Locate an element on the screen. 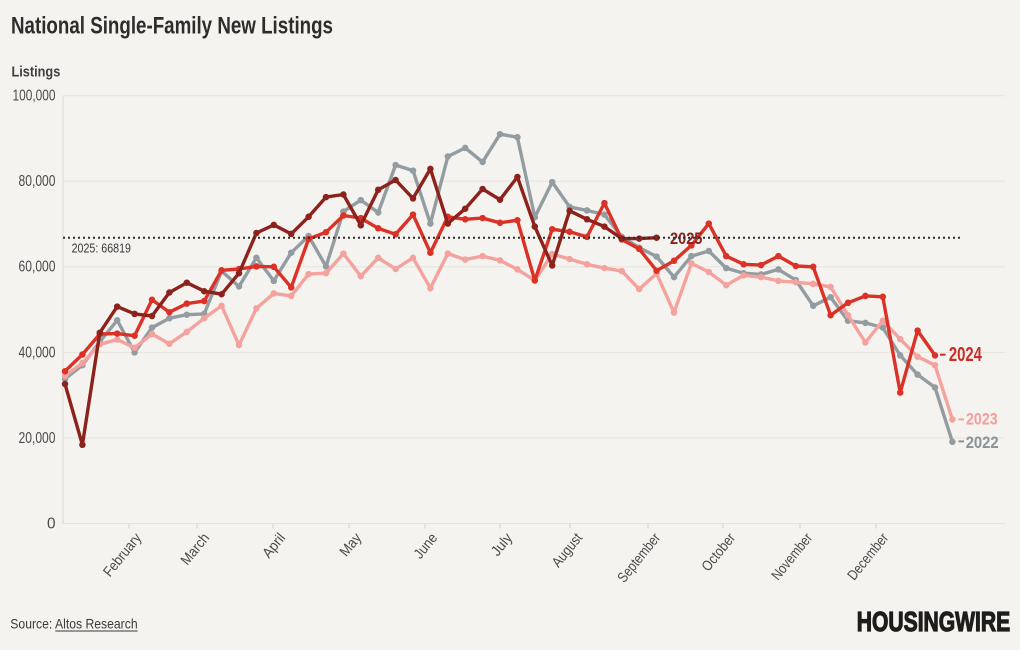 The image size is (1020, 650). svg-text: 0 is located at coordinates (51, 523).